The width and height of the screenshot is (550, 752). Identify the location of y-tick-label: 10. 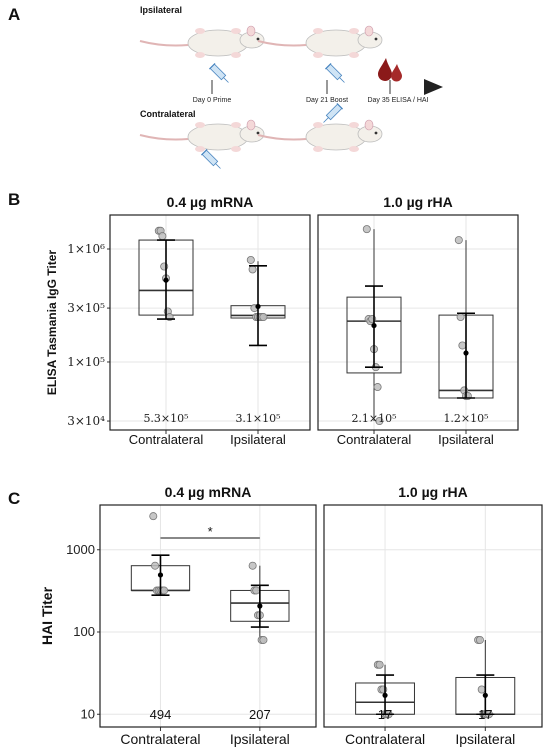
(88, 713).